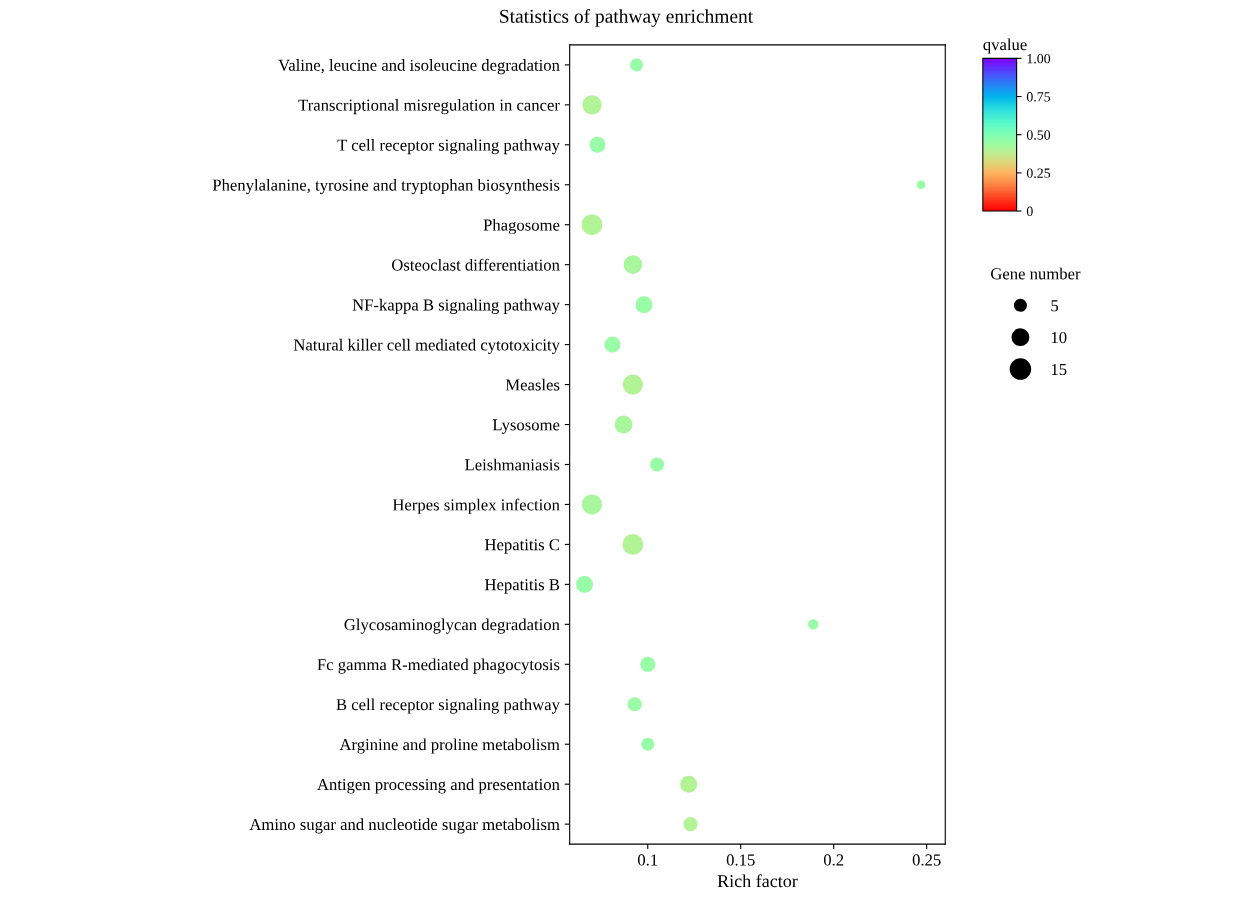 This screenshot has height=898, width=1252. What do you see at coordinates (386, 186) in the screenshot?
I see `y-tick-label: Phenylalanine, tyrosine and tryptophan biosynthesis` at bounding box center [386, 186].